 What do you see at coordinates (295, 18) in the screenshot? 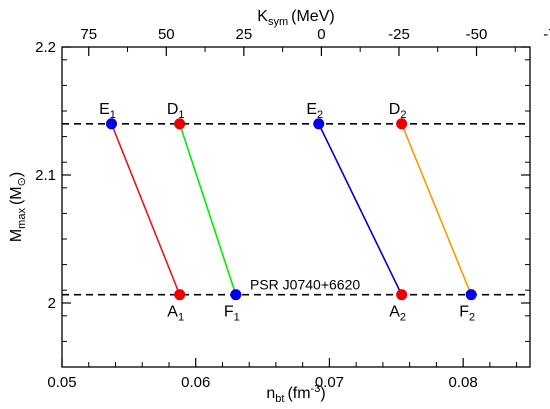
I see `x2-axis-title: Ksym (MeV)` at bounding box center [295, 18].